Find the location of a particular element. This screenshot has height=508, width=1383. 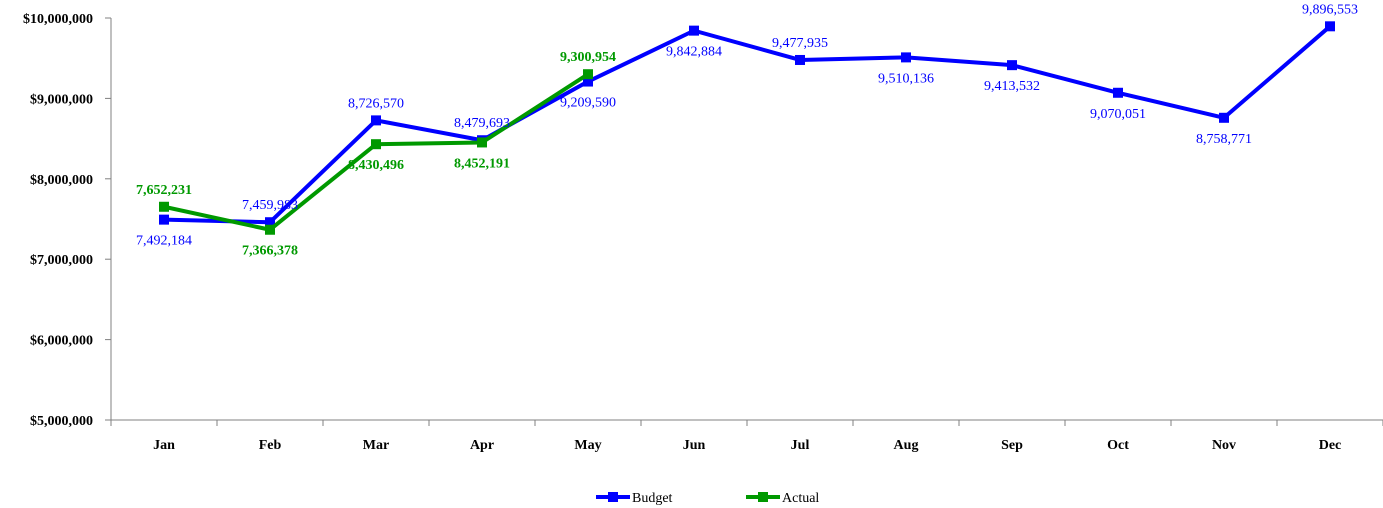

budget-data-label: 9,413,532 is located at coordinates (1012, 86).